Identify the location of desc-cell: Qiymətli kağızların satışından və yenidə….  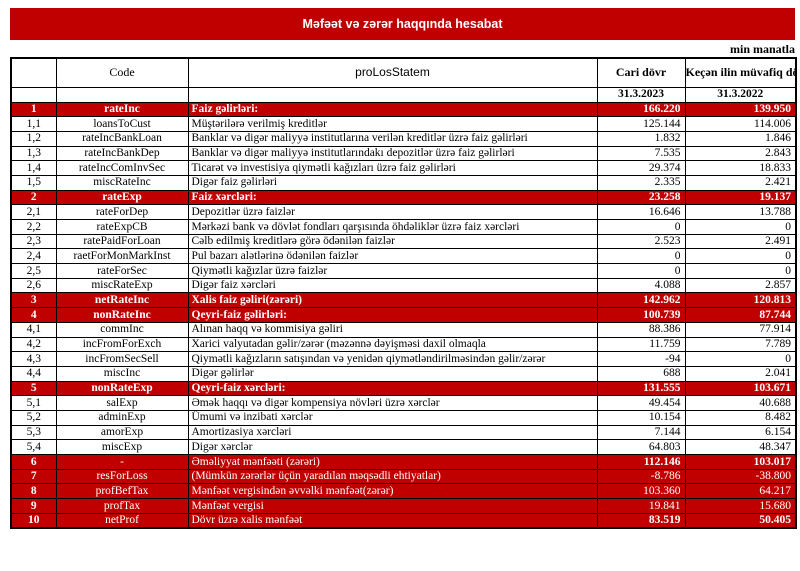
(392, 359).